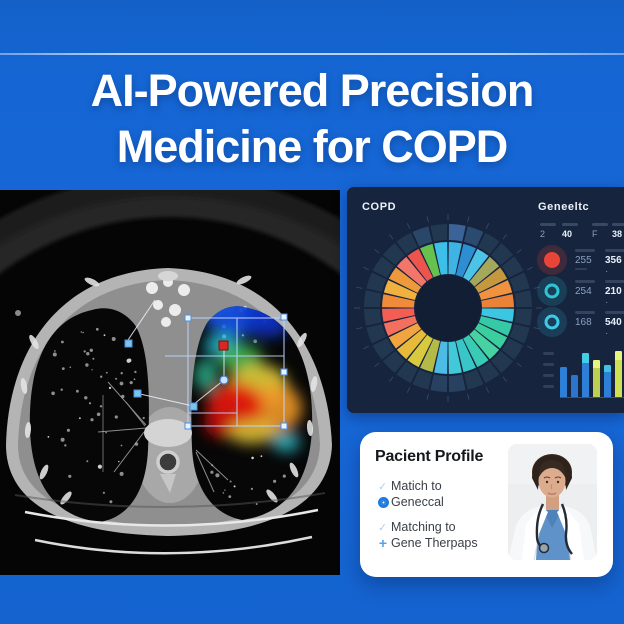  Describe the element at coordinates (423, 527) in the screenshot. I see `item-line-1: Matching to` at that location.